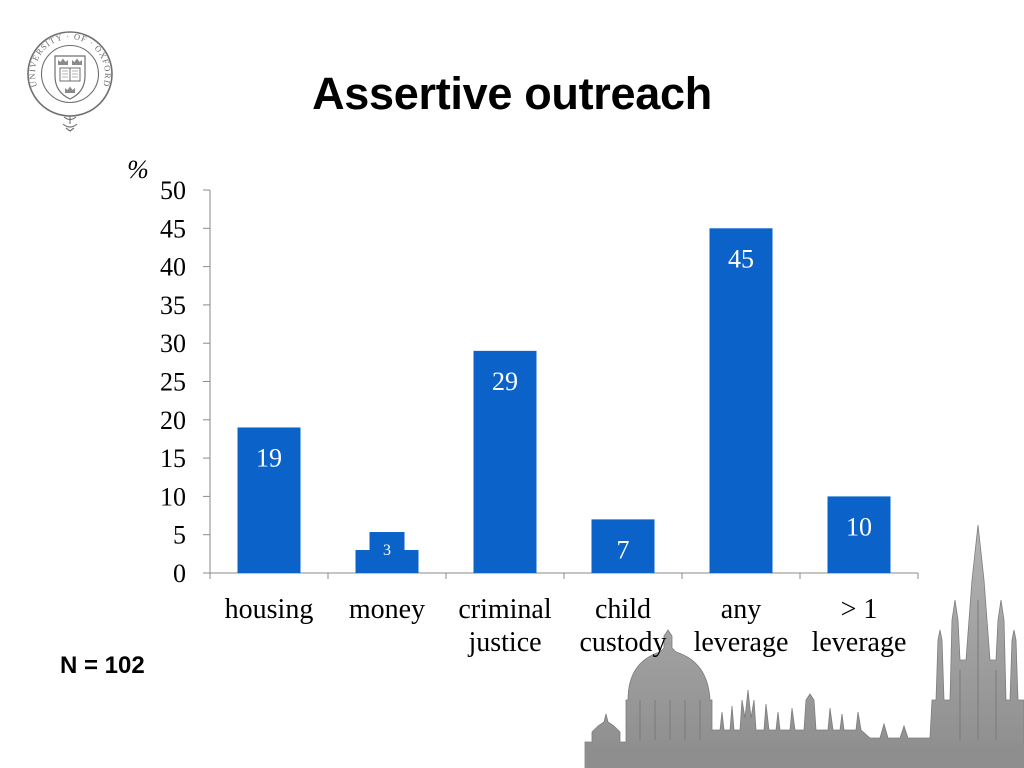  Describe the element at coordinates (173, 458) in the screenshot. I see `y-tick-label: 15` at that location.